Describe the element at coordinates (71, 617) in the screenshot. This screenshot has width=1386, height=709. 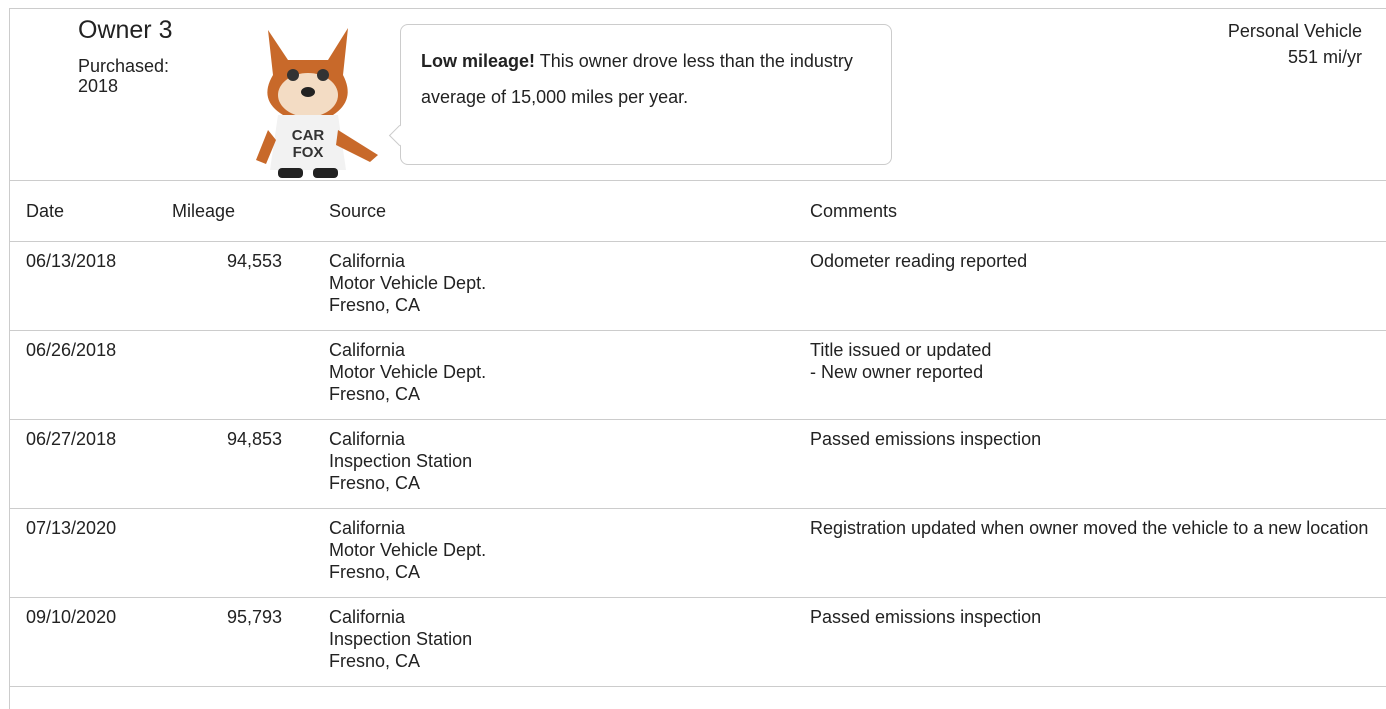
I see `date: 09/10/2020` at that location.